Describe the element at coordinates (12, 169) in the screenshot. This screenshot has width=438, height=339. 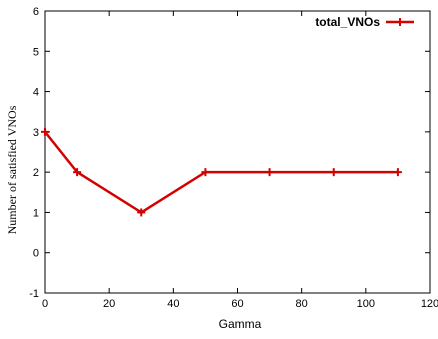
I see `y-axis-title: Number of satisfied VNOs` at that location.